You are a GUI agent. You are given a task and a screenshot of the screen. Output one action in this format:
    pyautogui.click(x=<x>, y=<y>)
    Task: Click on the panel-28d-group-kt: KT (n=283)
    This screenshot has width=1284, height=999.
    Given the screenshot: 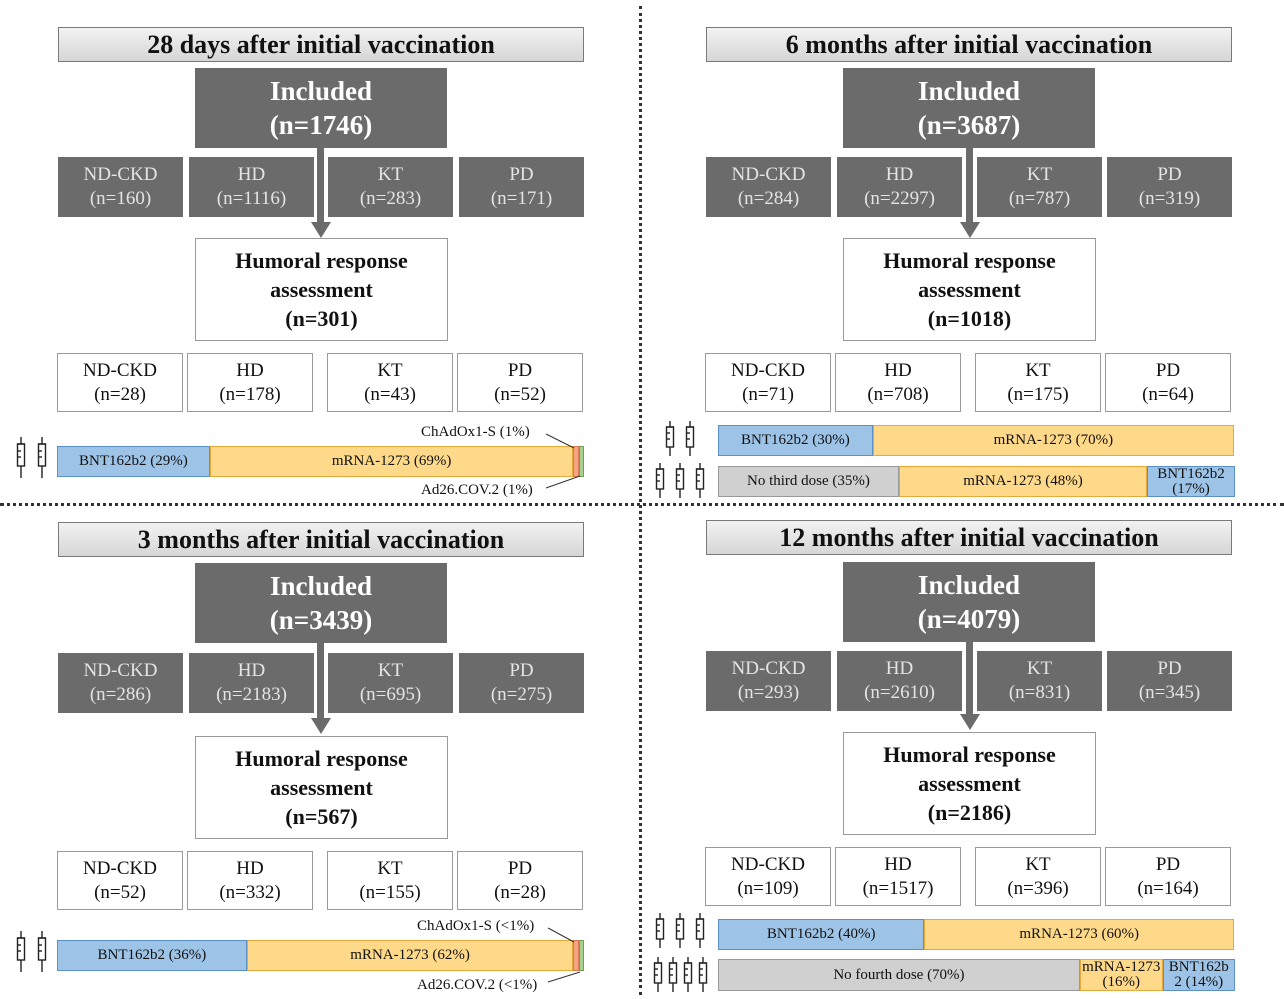 What is the action you would take?
    pyautogui.click(x=390, y=187)
    